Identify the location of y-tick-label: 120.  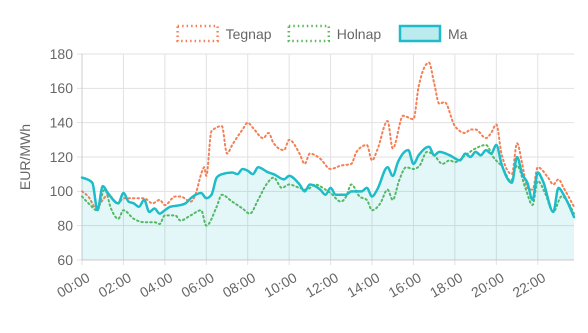
(62, 156).